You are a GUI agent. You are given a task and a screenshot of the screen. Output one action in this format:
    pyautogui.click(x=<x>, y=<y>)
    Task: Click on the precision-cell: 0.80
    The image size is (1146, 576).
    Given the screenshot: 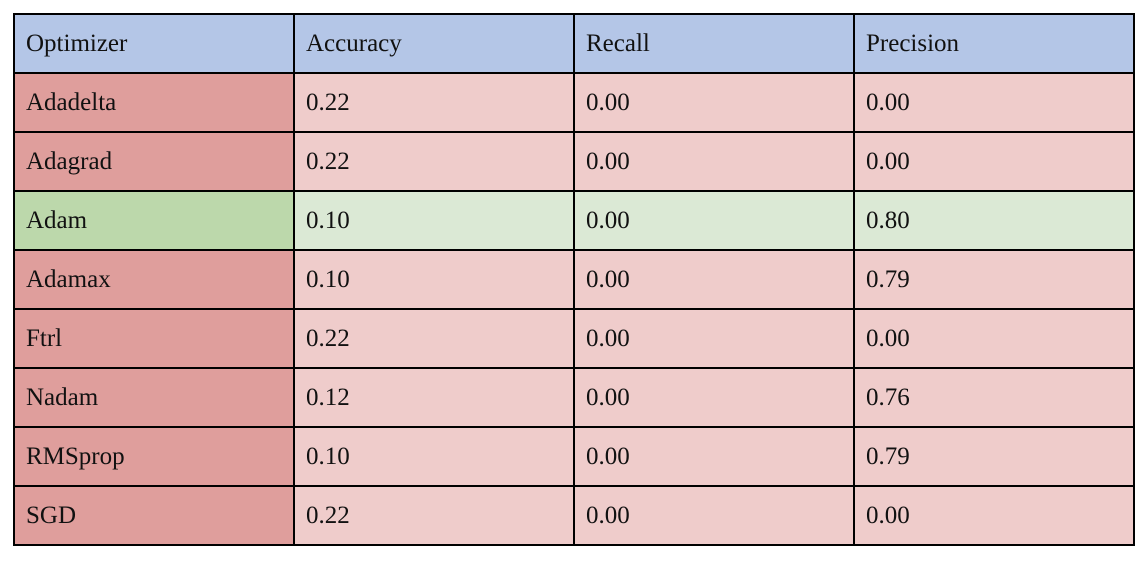 What is the action you would take?
    pyautogui.click(x=994, y=220)
    